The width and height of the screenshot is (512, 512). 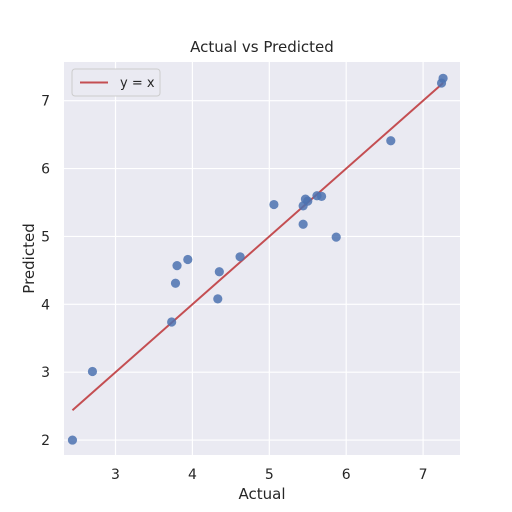 I want to click on chart-title: Actual vs Predicted, so click(x=262, y=47).